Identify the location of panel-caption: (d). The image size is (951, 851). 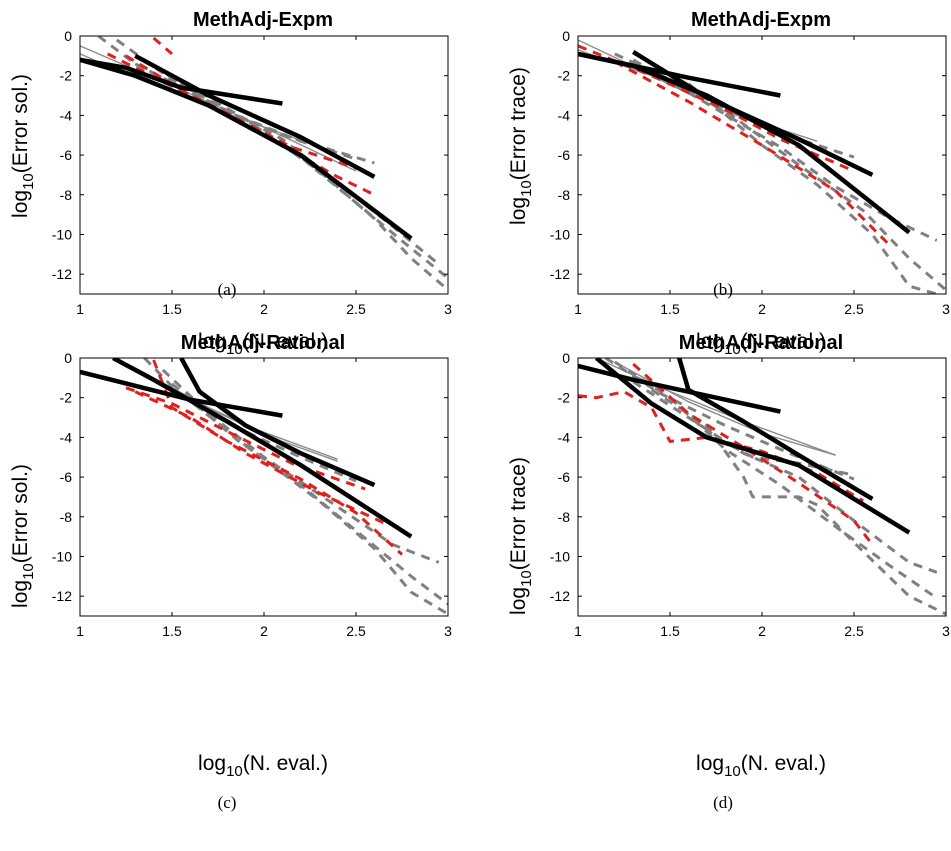
(723, 802).